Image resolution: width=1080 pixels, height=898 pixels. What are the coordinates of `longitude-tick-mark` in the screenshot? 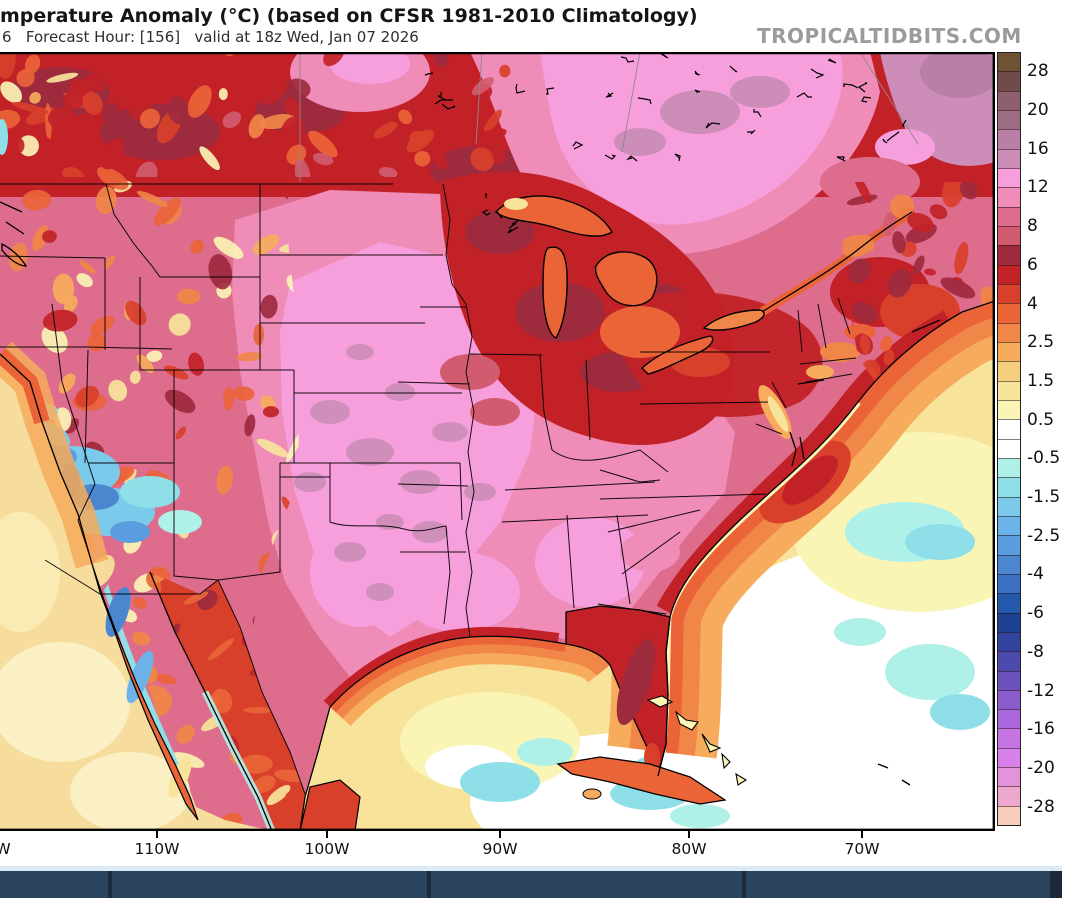 It's located at (862, 834).